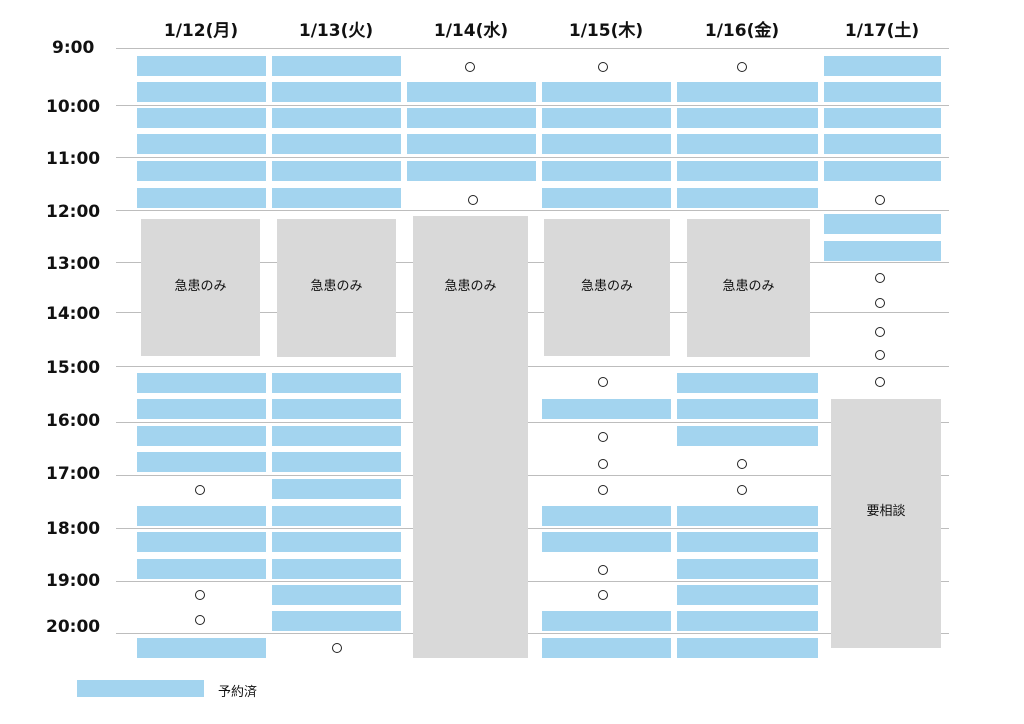 The width and height of the screenshot is (1024, 724). Describe the element at coordinates (201, 31) in the screenshot. I see `date-header-0: 1/12(月)` at that location.